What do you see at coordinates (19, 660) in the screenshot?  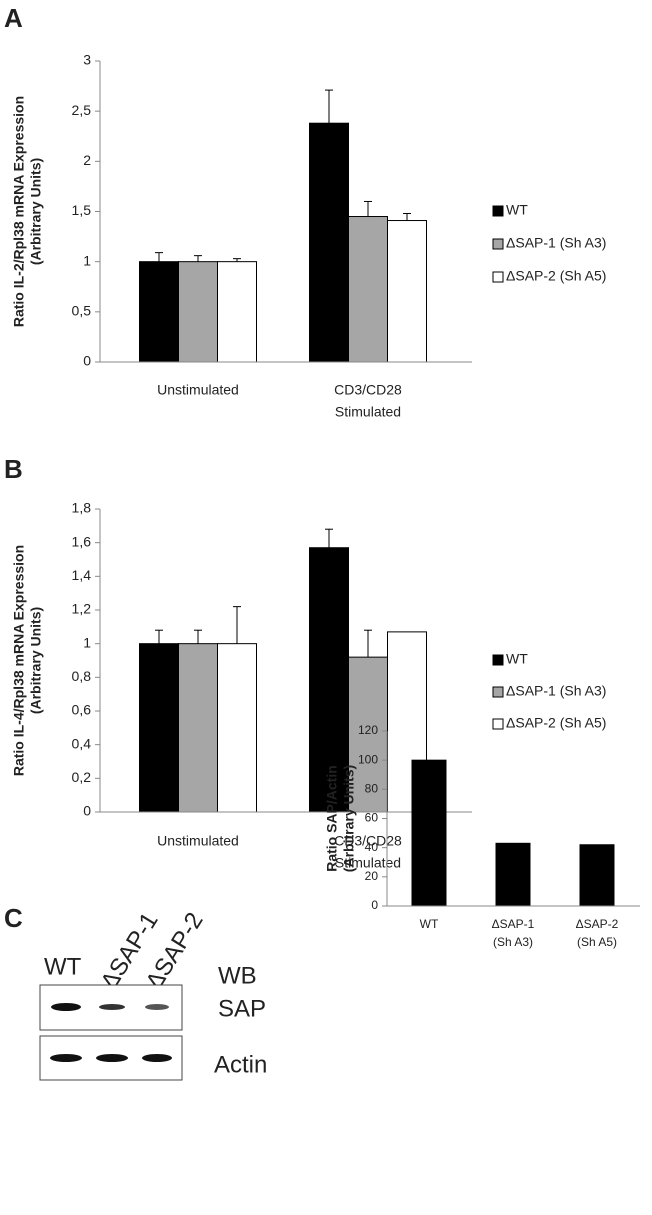 I see `y-axis-label: Ratio IL-4/Rpl38 mRNA Expression` at bounding box center [19, 660].